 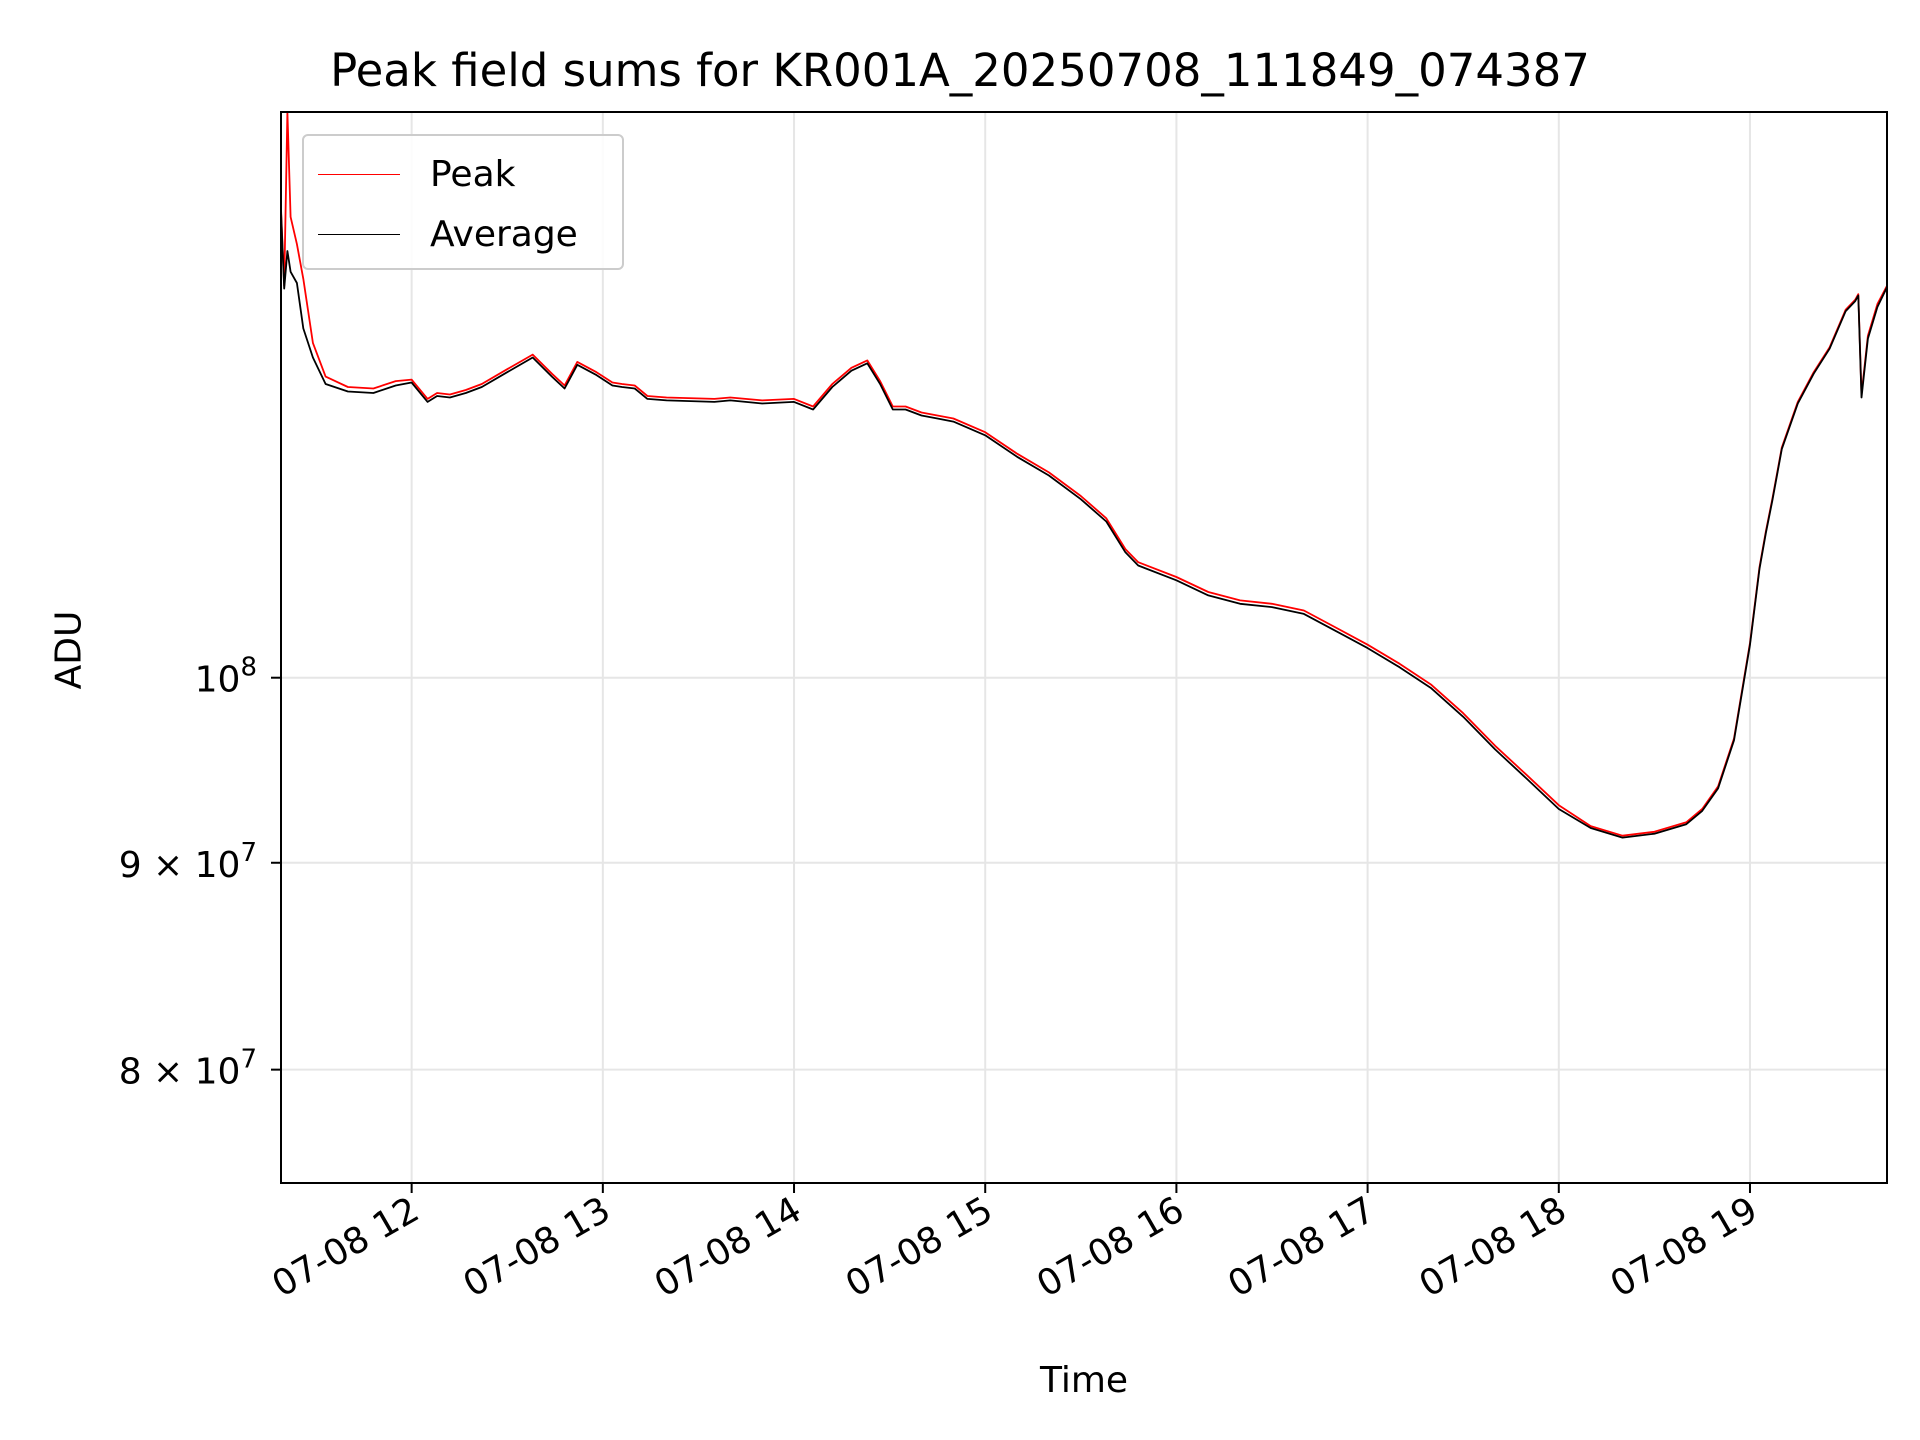 I want to click on x-axis-label: Time, so click(x=1084, y=1380).